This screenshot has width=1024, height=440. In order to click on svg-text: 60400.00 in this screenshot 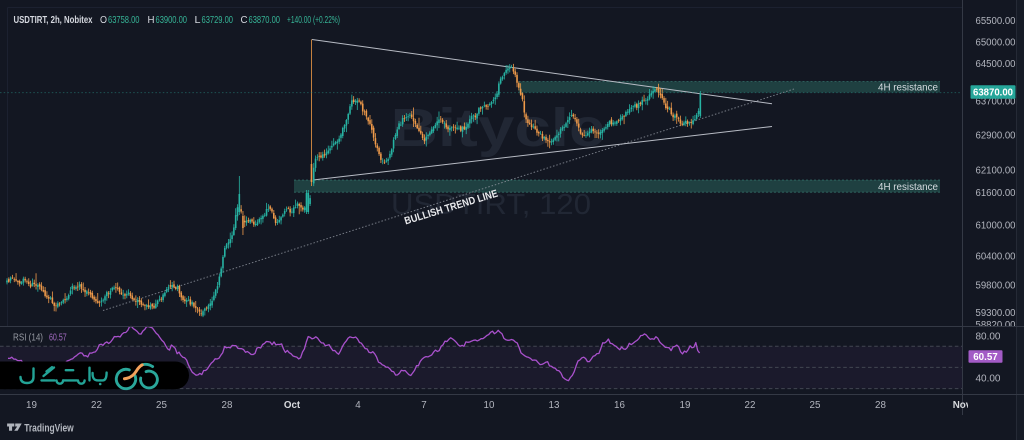, I will do `click(996, 257)`.